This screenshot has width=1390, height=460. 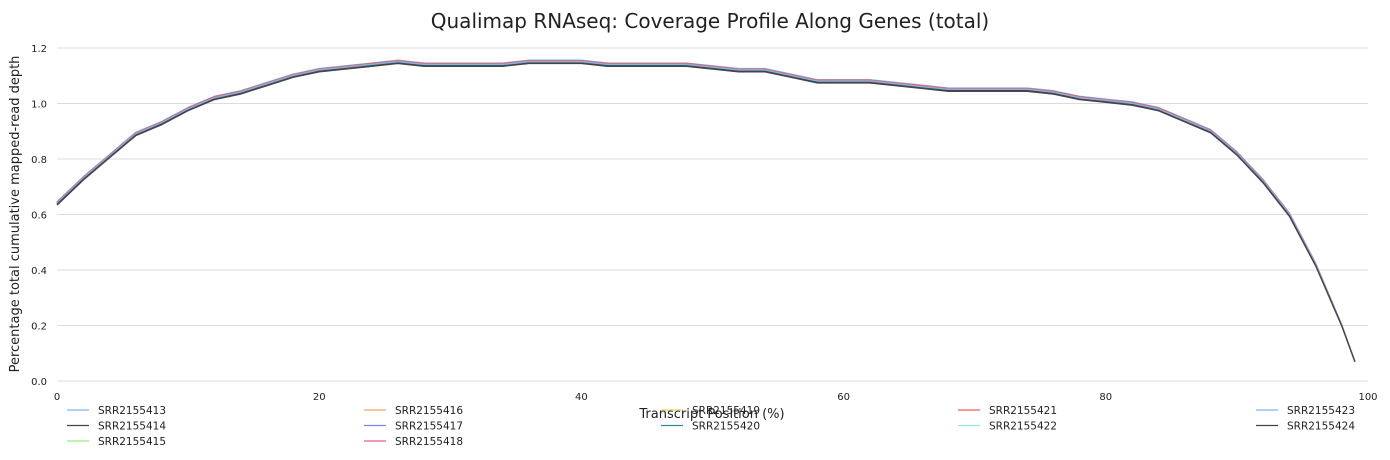 I want to click on legend-item-label: SRR2155418, so click(x=429, y=442).